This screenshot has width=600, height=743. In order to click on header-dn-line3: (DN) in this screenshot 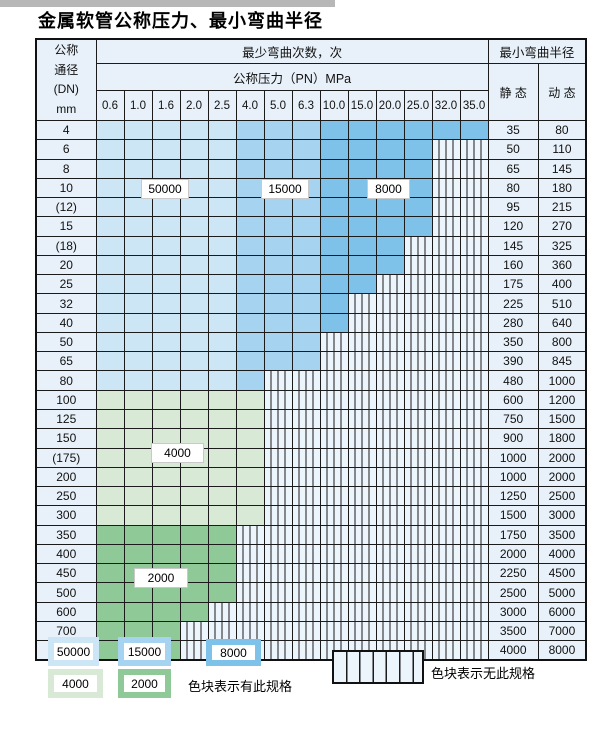, I will do `click(66, 89)`.